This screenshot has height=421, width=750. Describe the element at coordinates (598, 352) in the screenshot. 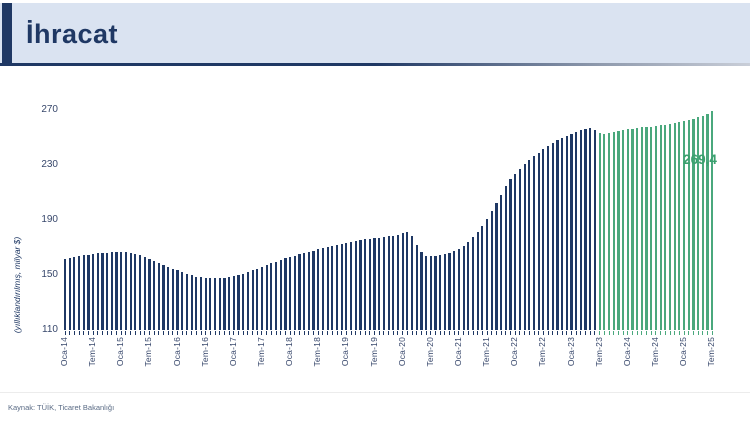

I see `x-tick-label: Tem-23` at that location.